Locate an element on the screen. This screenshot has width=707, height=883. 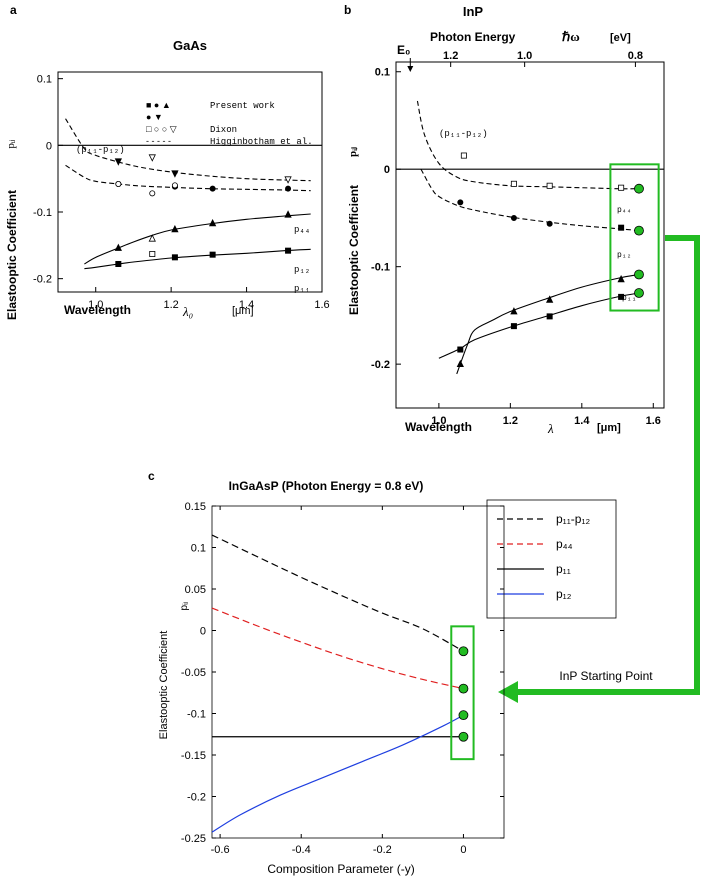
chart-a-ytick-label: 0 is located at coordinates (49, 146).